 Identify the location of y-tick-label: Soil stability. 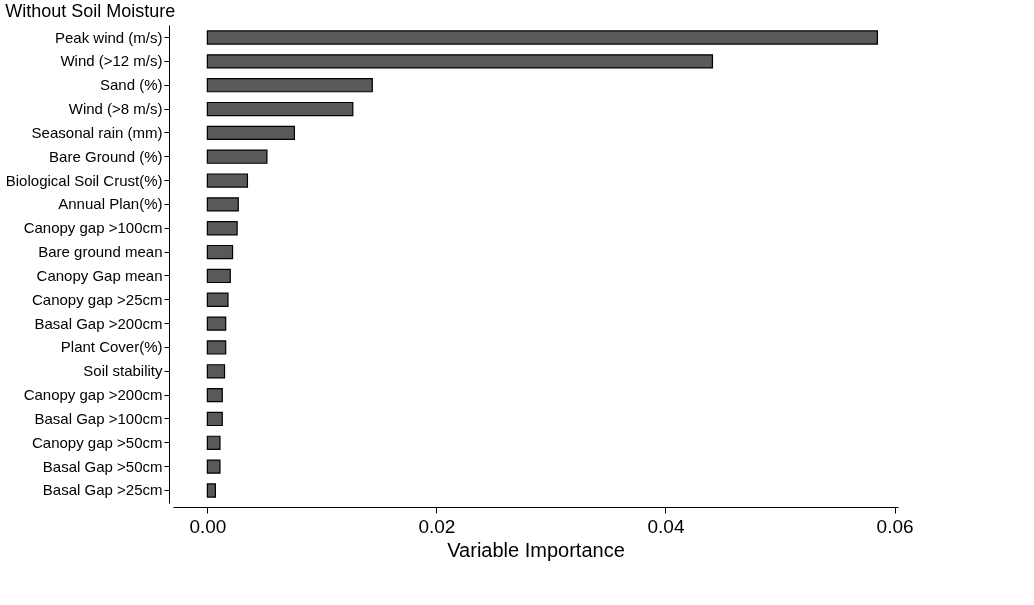
(123, 371).